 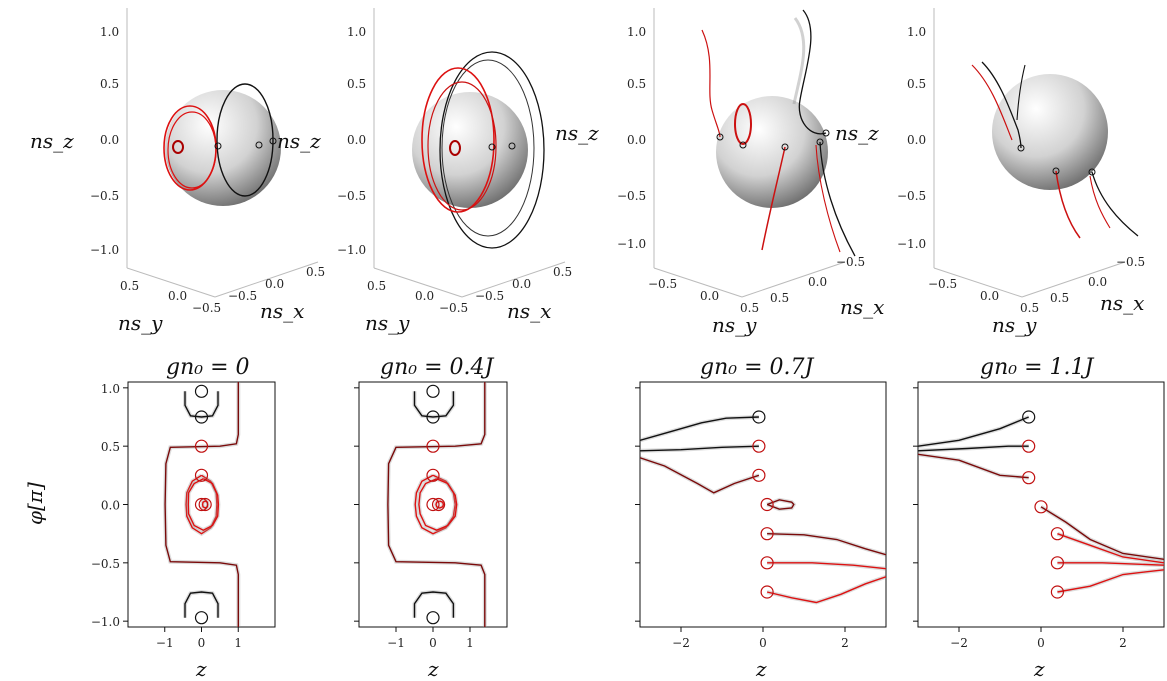 I want to click on phase-panel-3: gn₀ = 0.7J −2 0 2 z, so click(x=761, y=518).